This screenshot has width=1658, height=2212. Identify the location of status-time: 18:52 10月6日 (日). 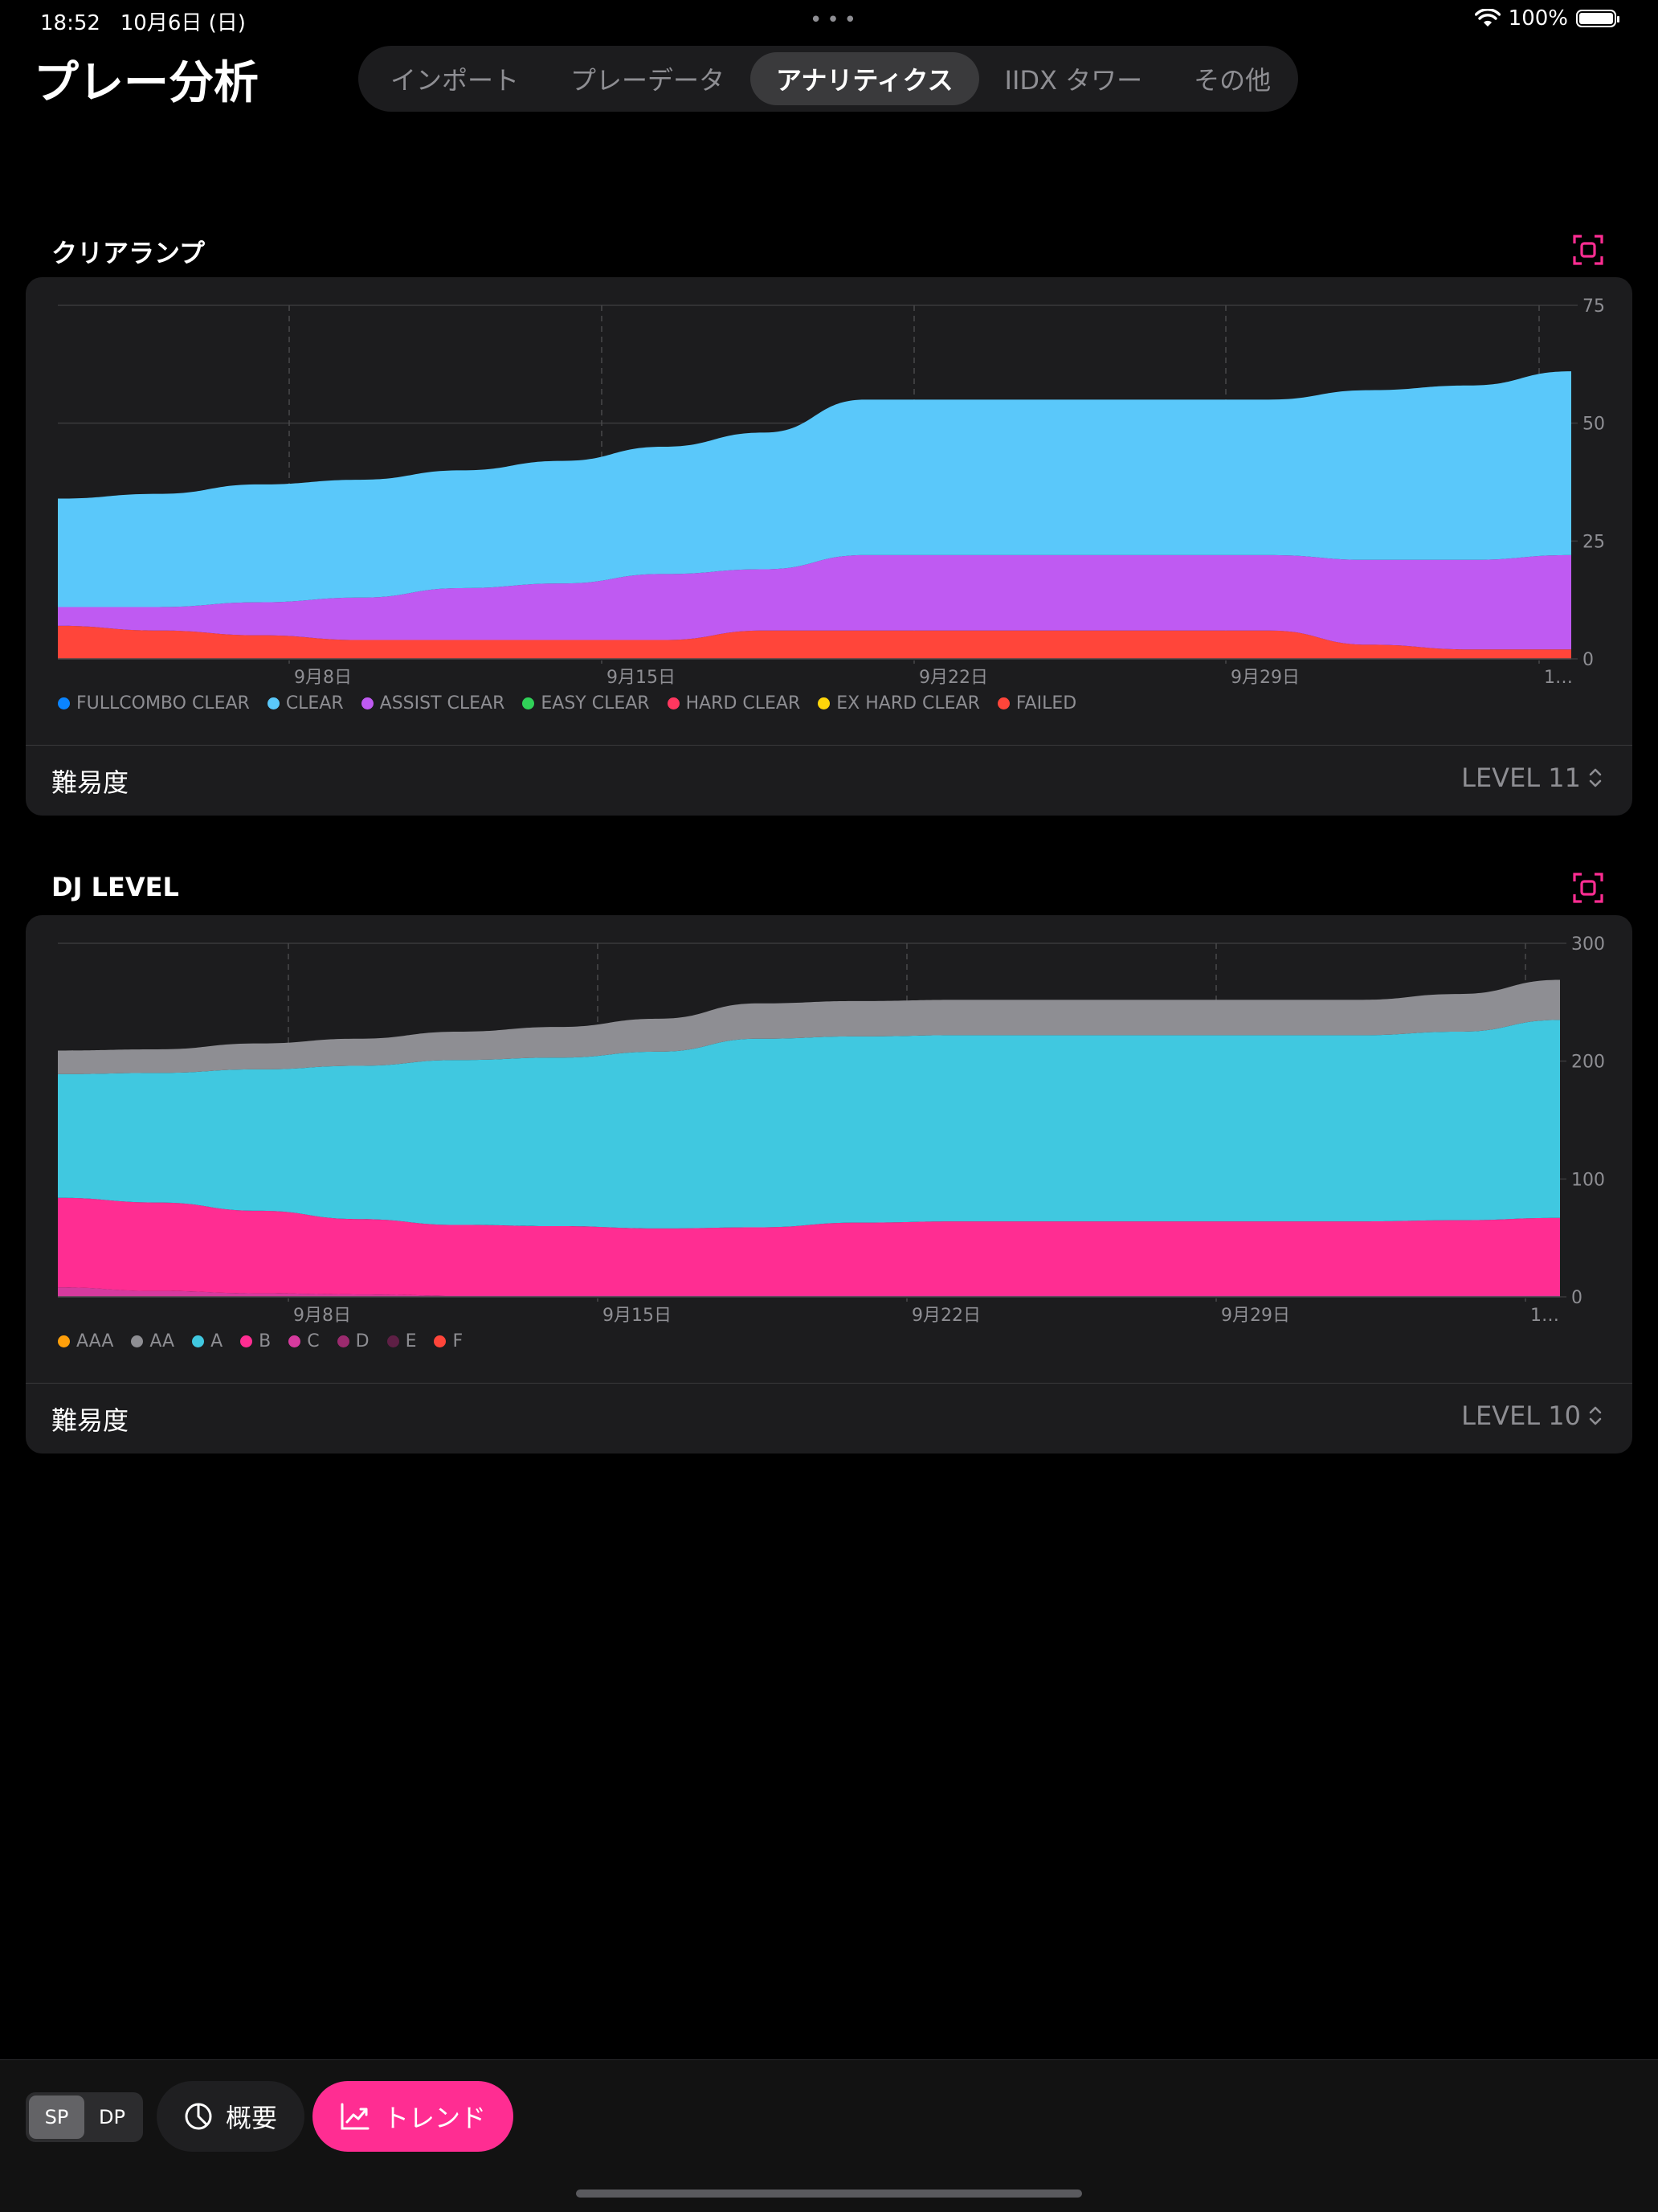
(143, 23).